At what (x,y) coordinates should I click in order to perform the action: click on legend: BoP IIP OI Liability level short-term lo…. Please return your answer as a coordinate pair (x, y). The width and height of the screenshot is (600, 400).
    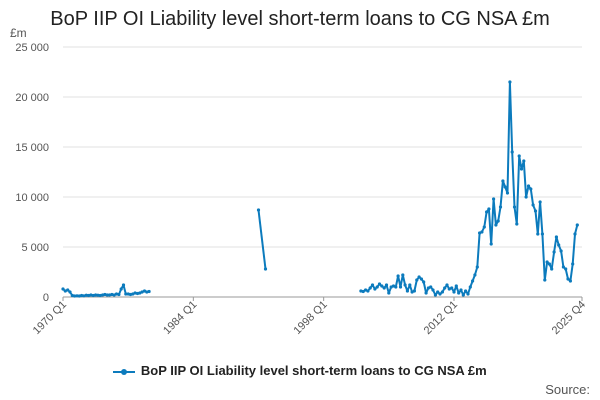
    Looking at the image, I should click on (300, 370).